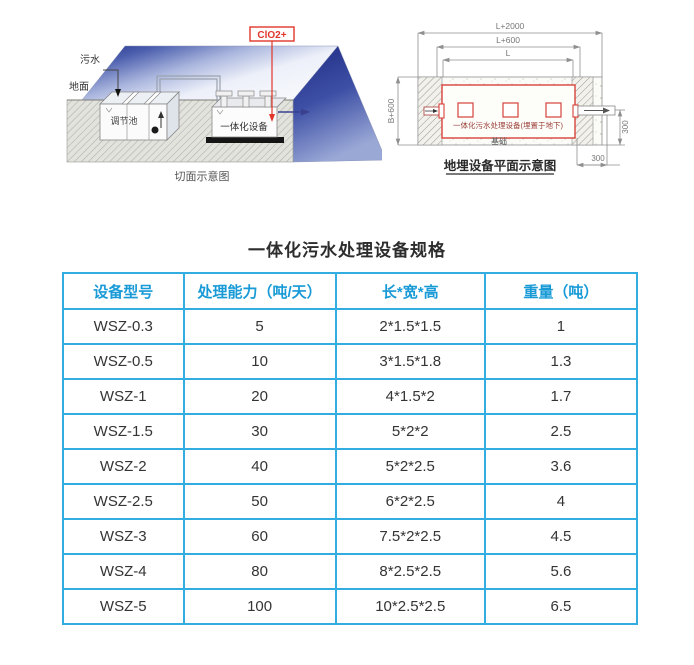  What do you see at coordinates (561, 536) in the screenshot?
I see `table-cell: 4.5` at bounding box center [561, 536].